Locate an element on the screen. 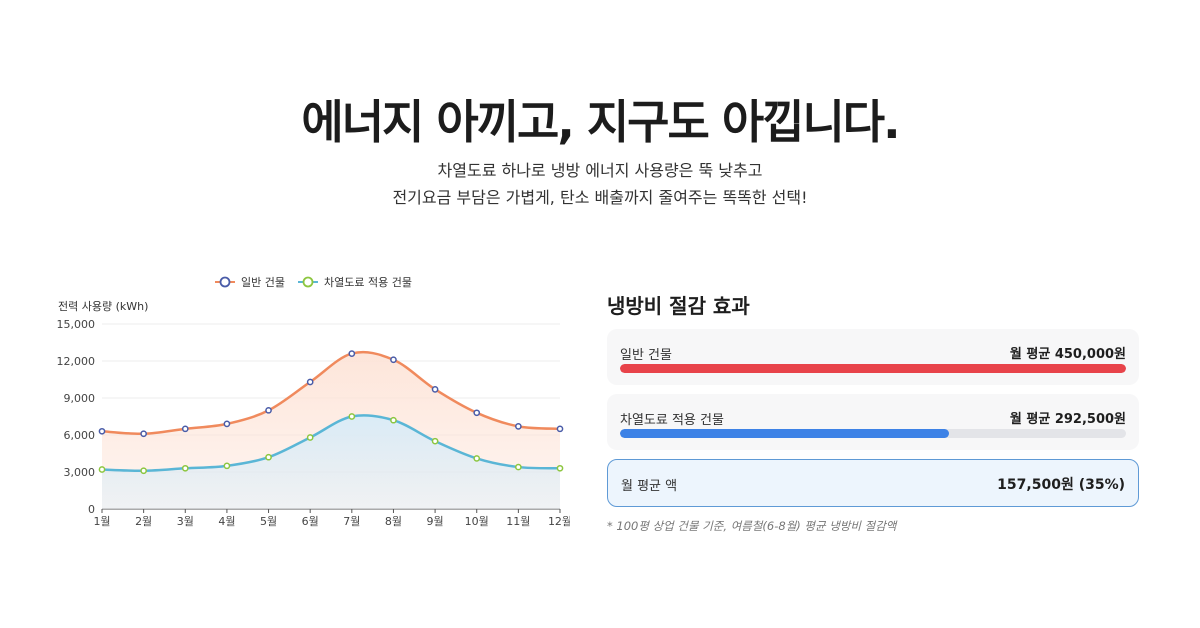 This screenshot has height=628, width=1200. headline: 에너지 아끼고, 지구도 아낍니다. is located at coordinates (600, 122).